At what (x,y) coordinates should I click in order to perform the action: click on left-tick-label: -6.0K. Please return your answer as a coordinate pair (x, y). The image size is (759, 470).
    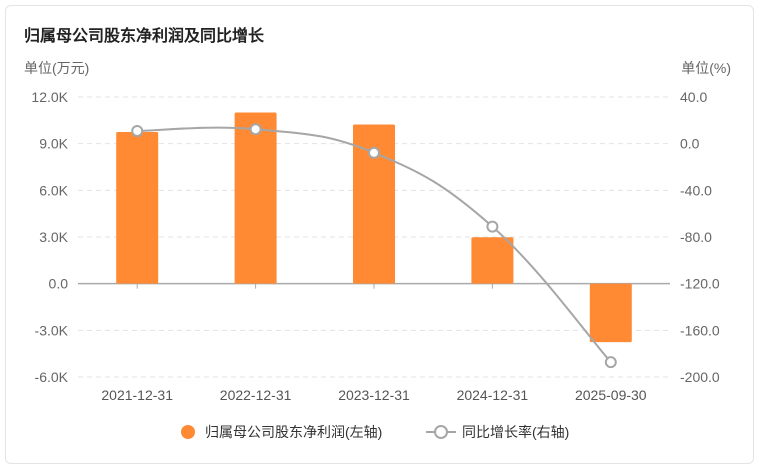
    Looking at the image, I should click on (52, 377).